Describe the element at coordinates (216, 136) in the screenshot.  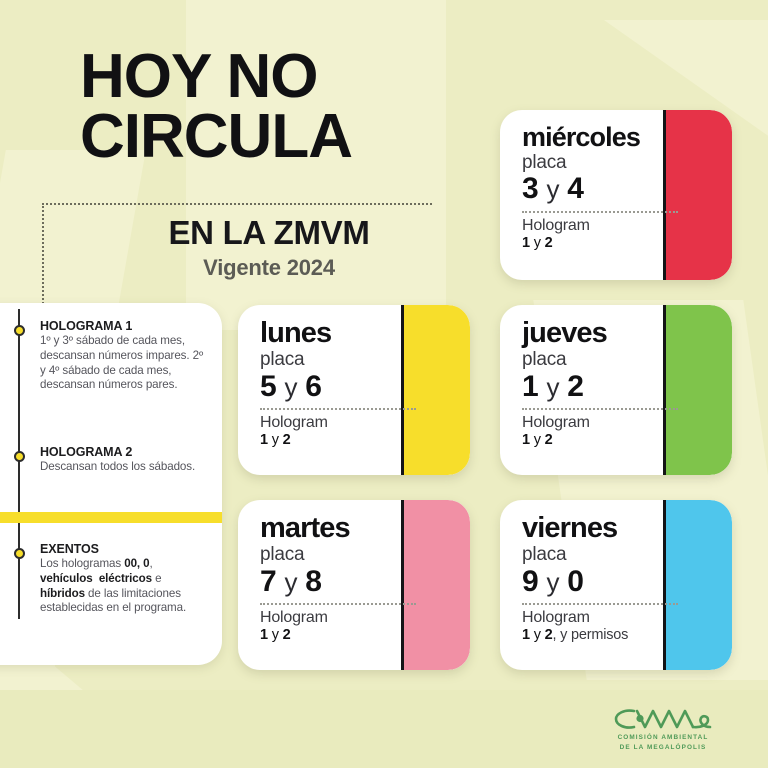
I see `title-line-2: CIRCULA` at that location.